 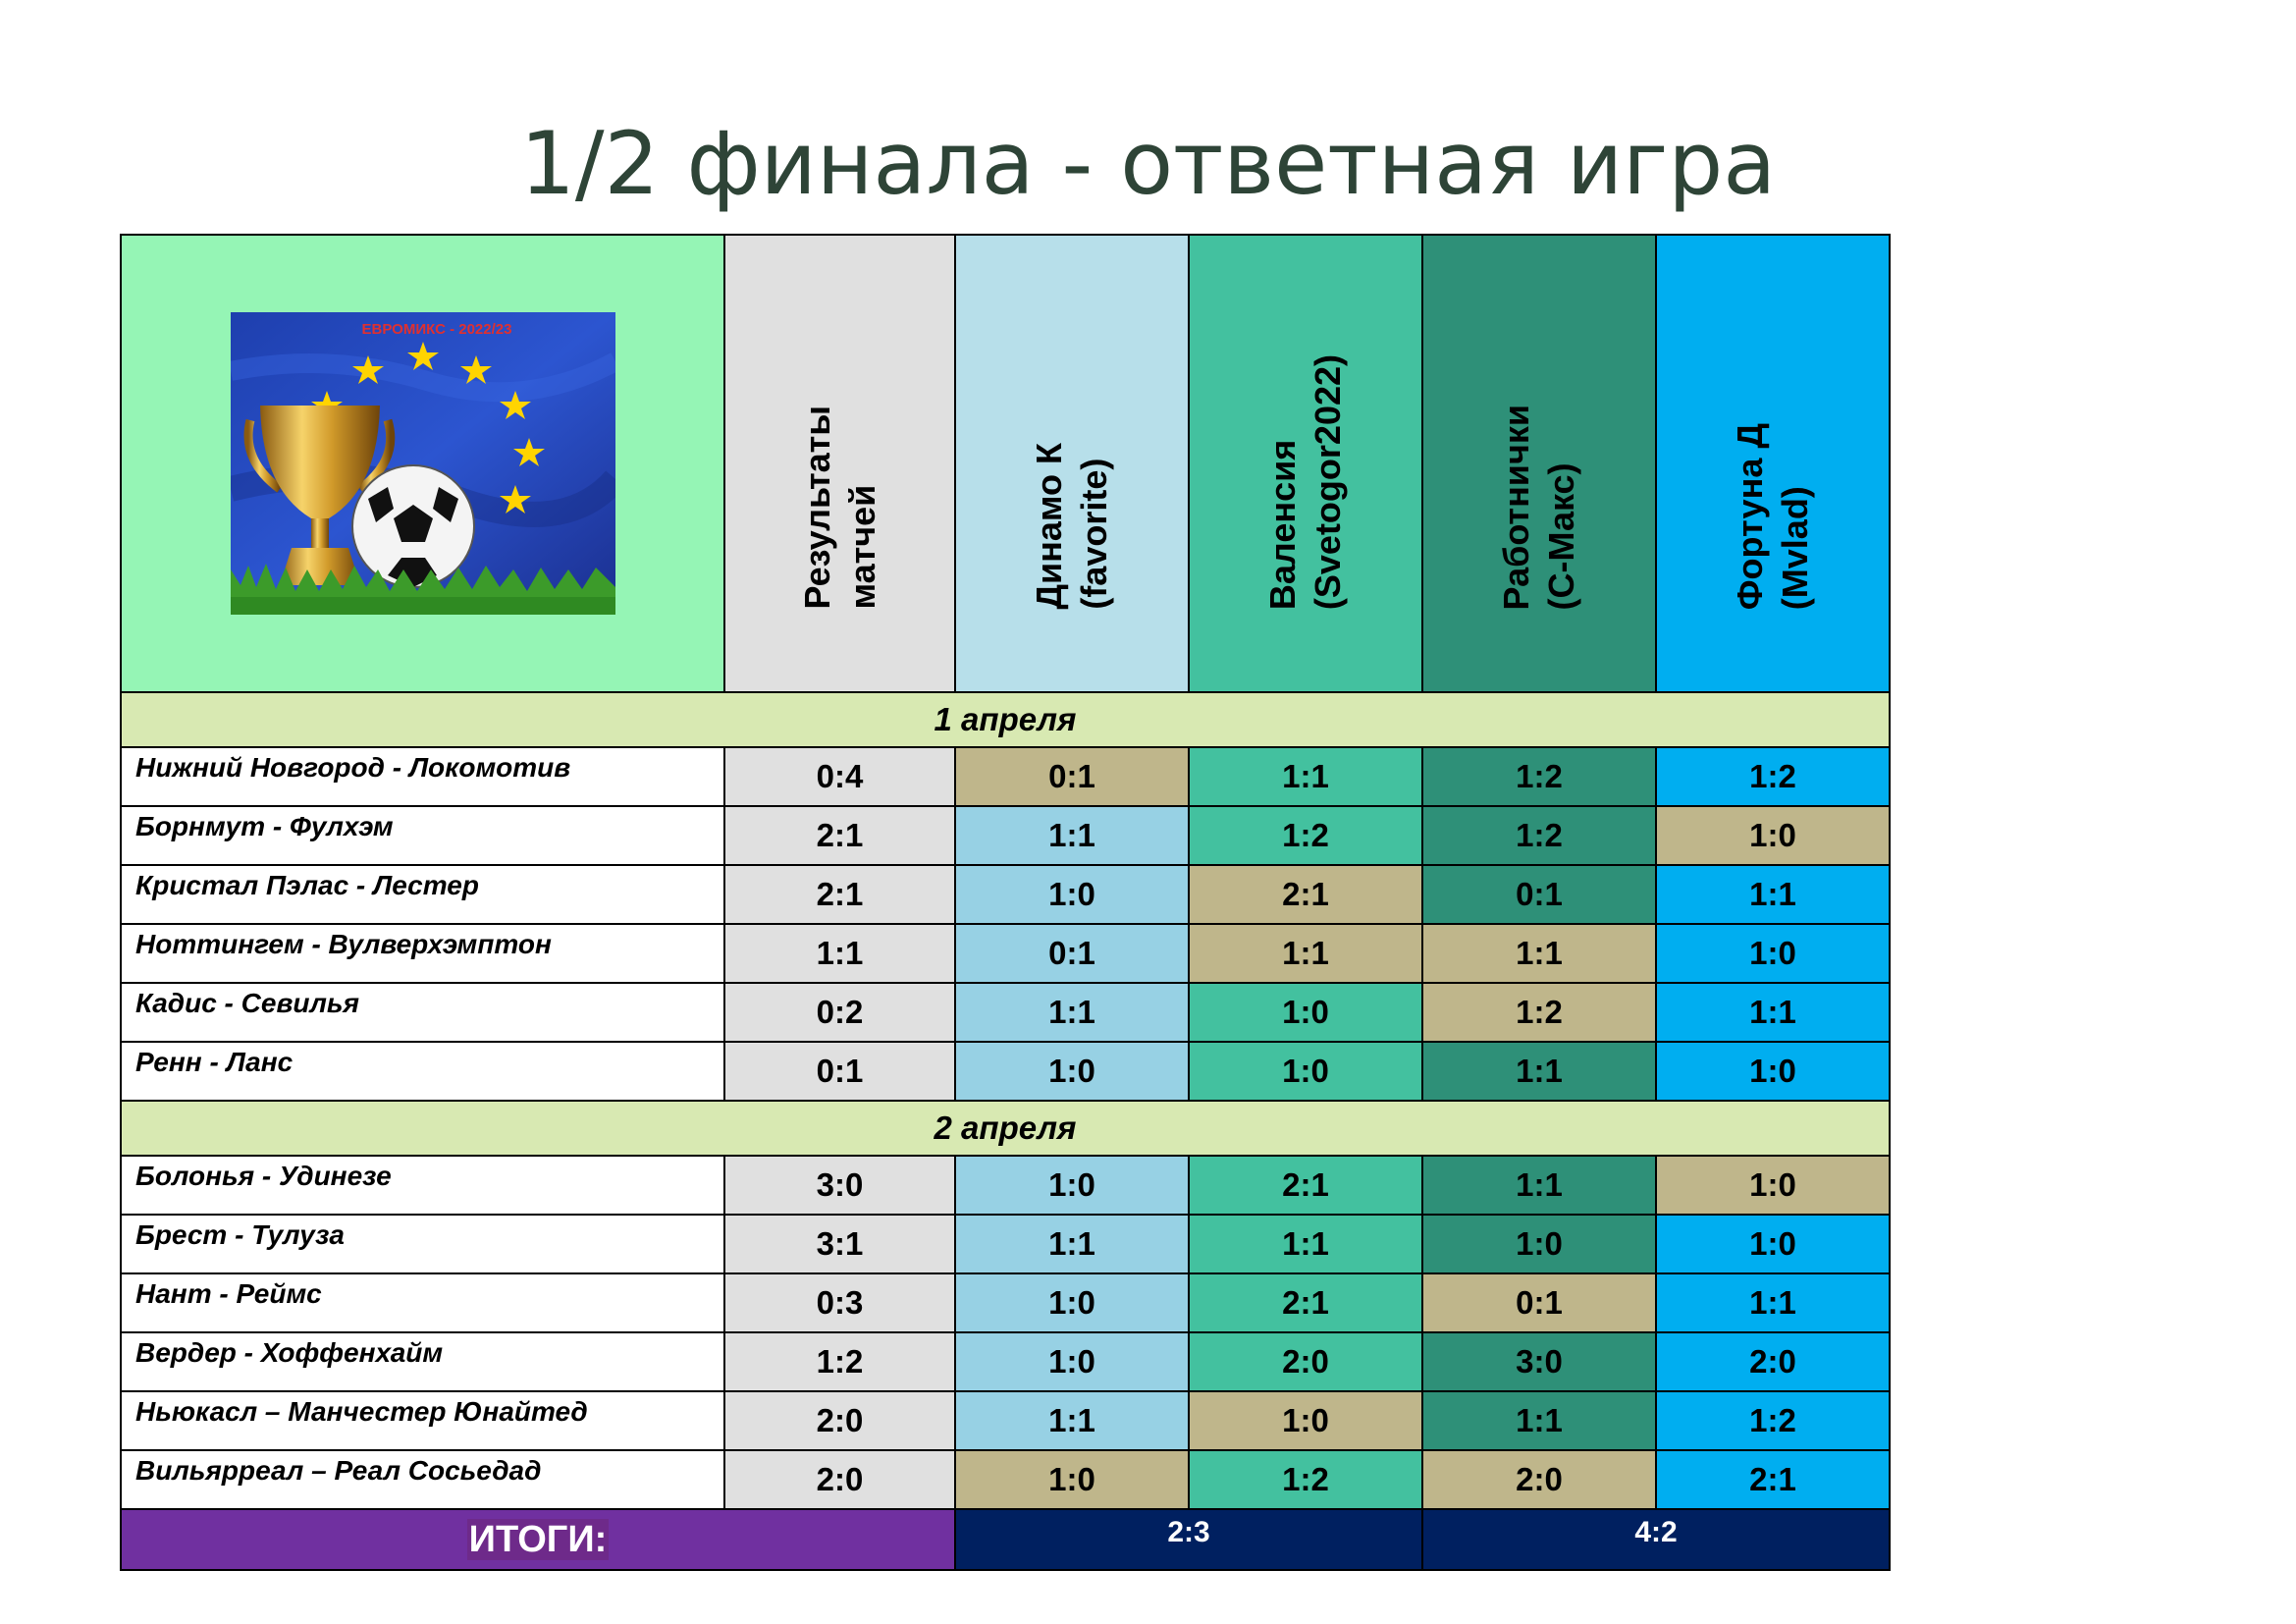 I want to click on match-row: Ренн - Ланс 0:1 1:0 1:0 1:1 1:0, so click(x=1005, y=1071).